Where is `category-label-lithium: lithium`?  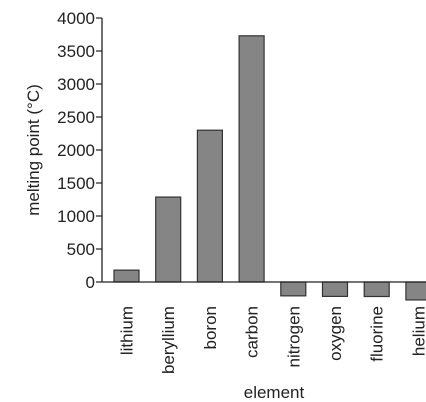
category-label-lithium: lithium is located at coordinates (127, 330).